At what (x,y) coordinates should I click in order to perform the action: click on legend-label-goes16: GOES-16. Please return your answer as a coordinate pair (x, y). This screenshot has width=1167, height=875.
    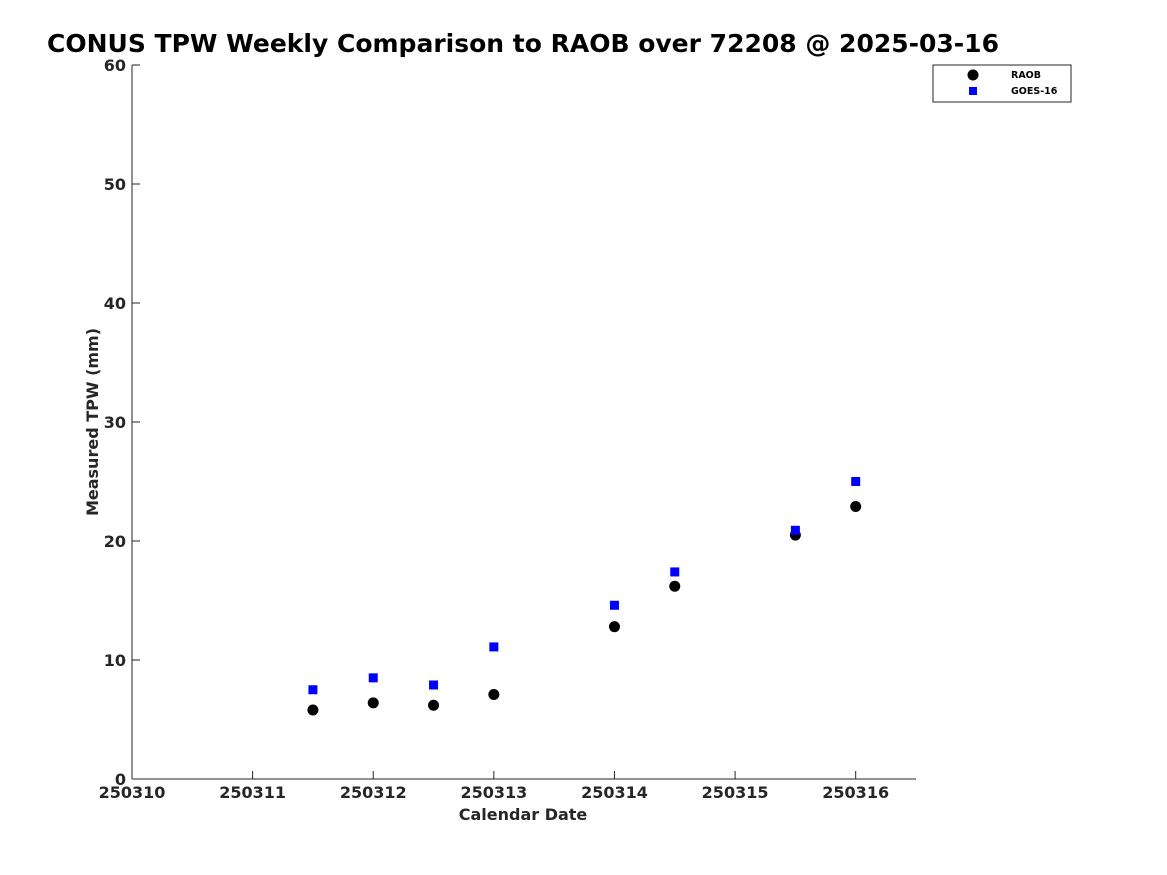
    Looking at the image, I should click on (1034, 91).